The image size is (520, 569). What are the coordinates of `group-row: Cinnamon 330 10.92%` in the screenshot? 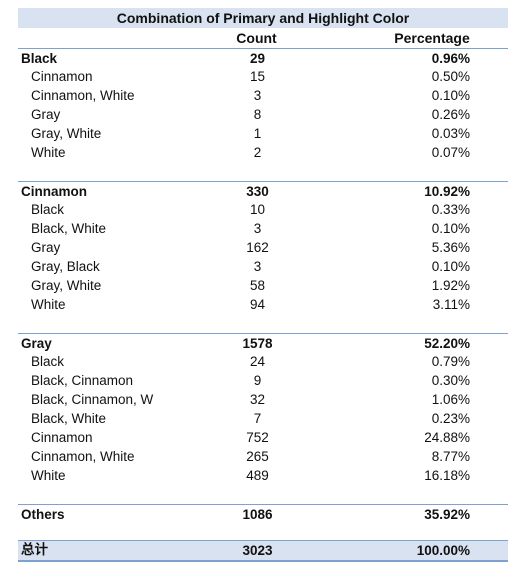 It's located at (263, 191).